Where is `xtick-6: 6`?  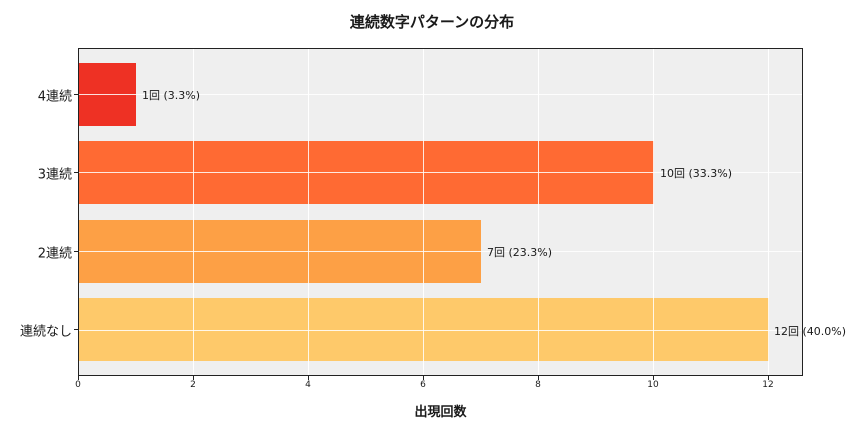
xtick-6: 6 is located at coordinates (423, 385).